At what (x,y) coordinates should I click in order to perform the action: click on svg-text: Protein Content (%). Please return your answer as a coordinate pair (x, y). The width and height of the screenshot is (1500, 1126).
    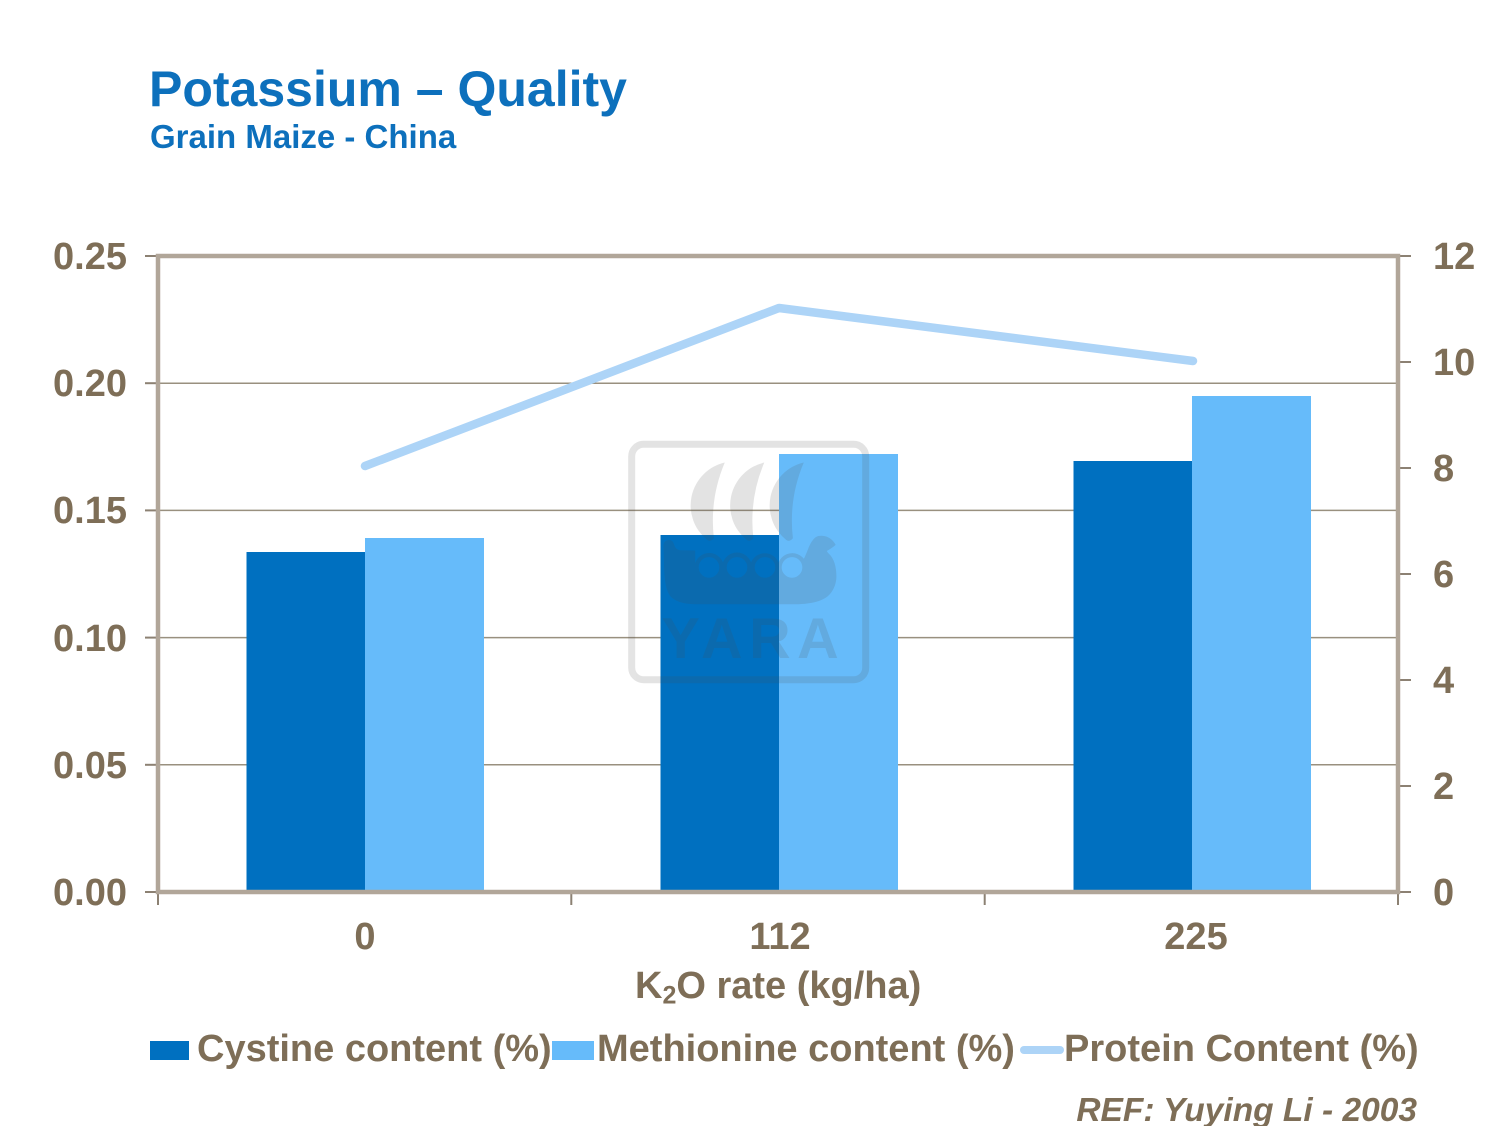
    Looking at the image, I should click on (1241, 1049).